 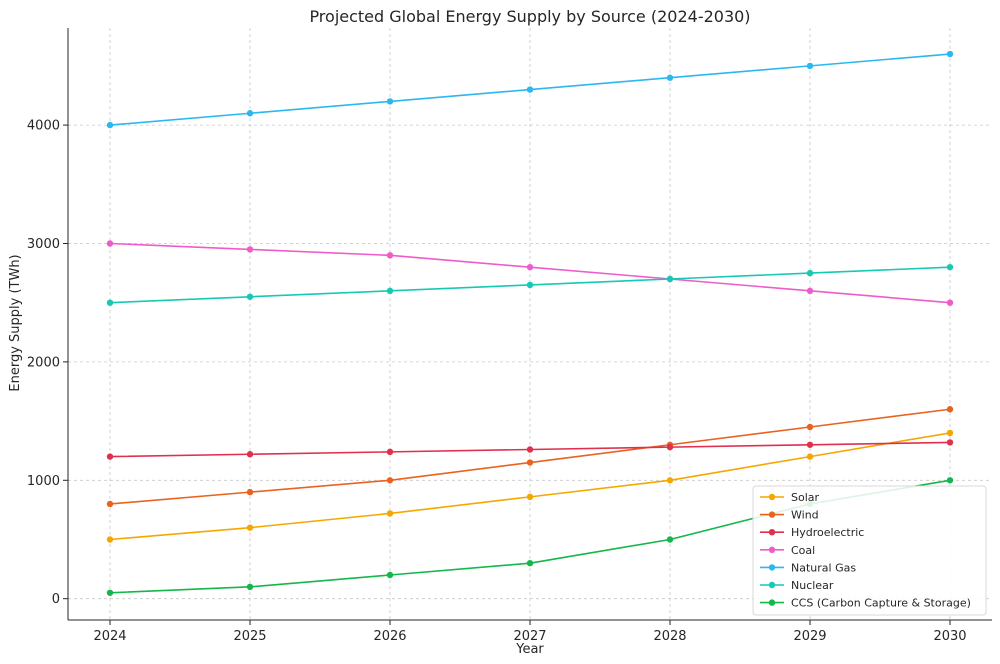 I want to click on legend-item: Solar, so click(x=790, y=497).